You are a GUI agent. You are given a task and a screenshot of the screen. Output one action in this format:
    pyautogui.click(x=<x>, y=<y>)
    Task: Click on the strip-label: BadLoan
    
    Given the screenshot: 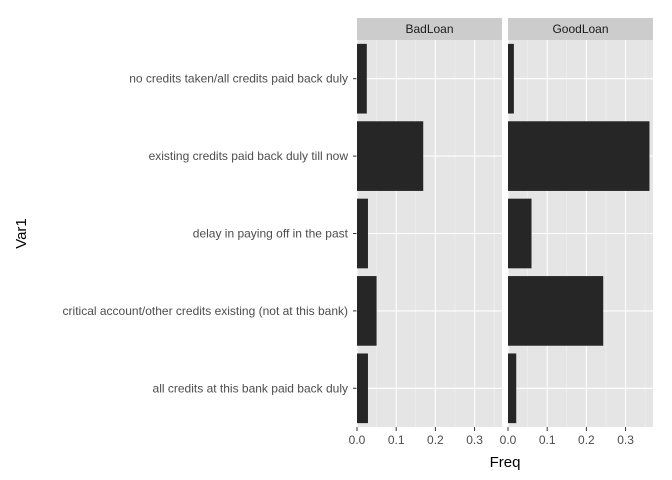 What is the action you would take?
    pyautogui.click(x=429, y=29)
    